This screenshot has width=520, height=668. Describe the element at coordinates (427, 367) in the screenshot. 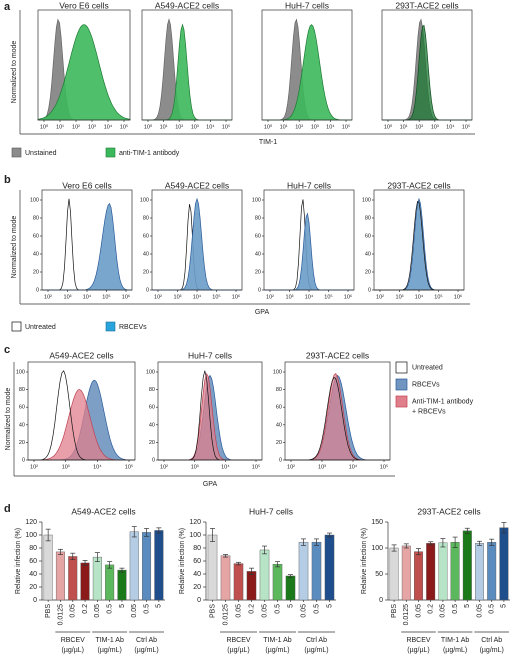

I see `legend-label: Untreated` at that location.